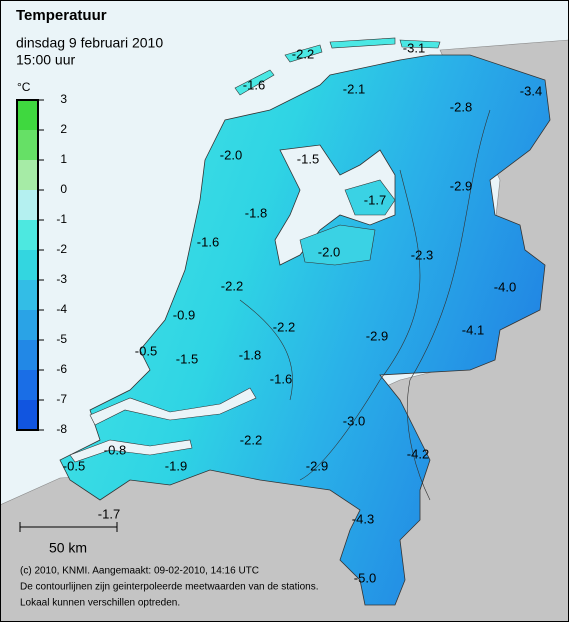  Describe the element at coordinates (45, 60) in the screenshot. I see `time: 15:00 uur` at that location.